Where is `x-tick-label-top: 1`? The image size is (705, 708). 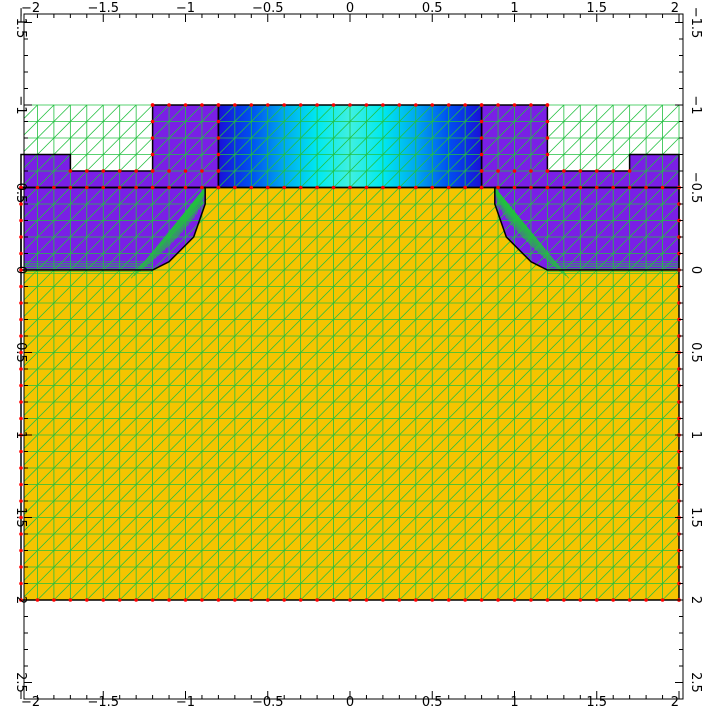
x-tick-label-top: 1 is located at coordinates (514, 8).